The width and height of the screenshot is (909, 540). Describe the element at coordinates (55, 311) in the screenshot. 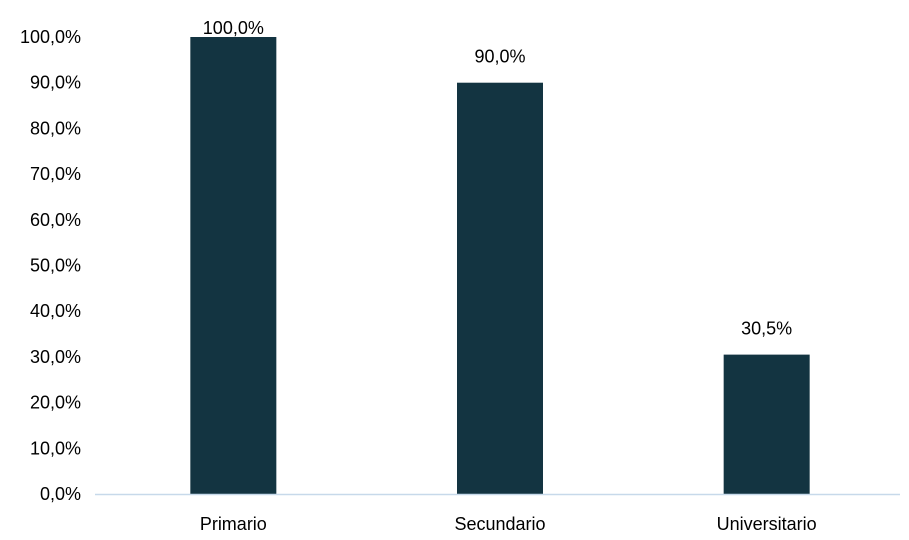

I see `y-tick-label: 40,0%` at that location.